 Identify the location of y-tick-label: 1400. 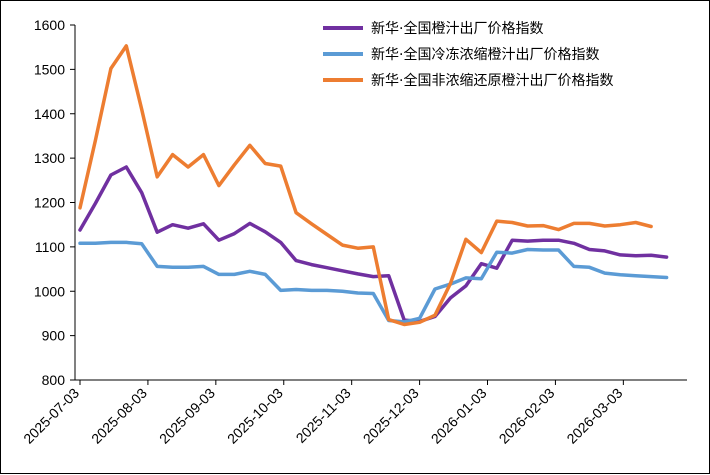
(49, 114).